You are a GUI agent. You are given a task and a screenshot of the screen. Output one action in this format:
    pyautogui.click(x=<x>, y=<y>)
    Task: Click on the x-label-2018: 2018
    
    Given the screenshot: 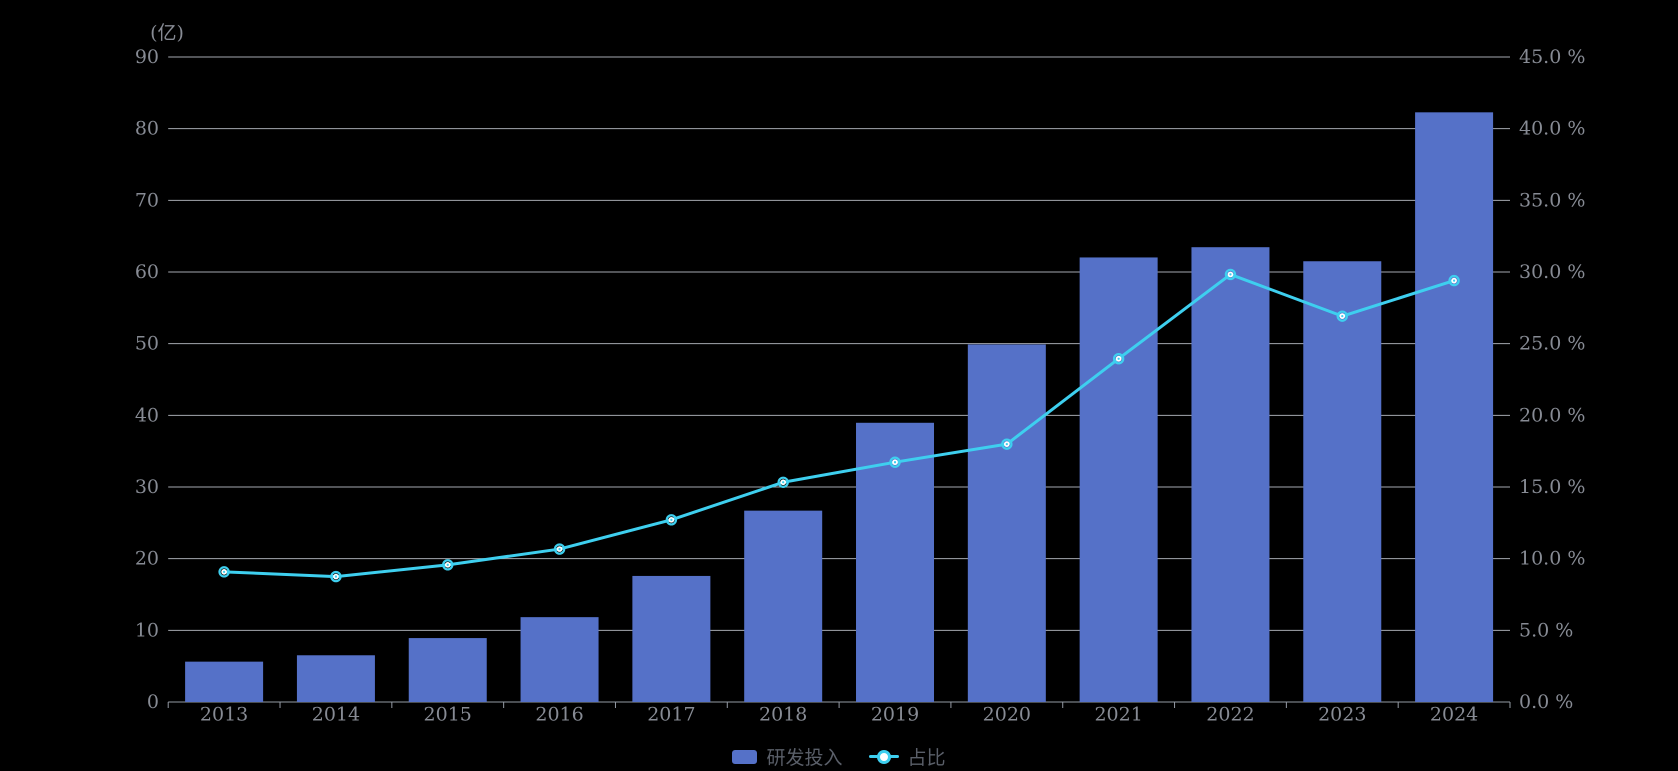 What is the action you would take?
    pyautogui.click(x=783, y=715)
    